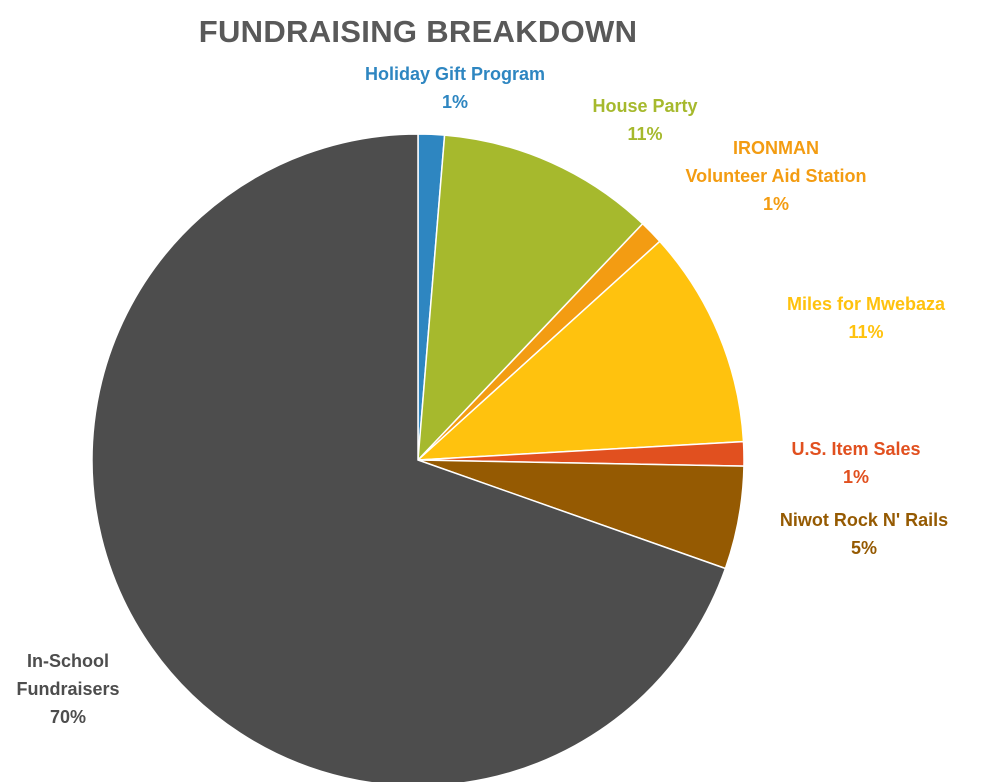  Describe the element at coordinates (418, 31) in the screenshot. I see `chart-title: FUNDRAISING BREAKDOWN` at that location.